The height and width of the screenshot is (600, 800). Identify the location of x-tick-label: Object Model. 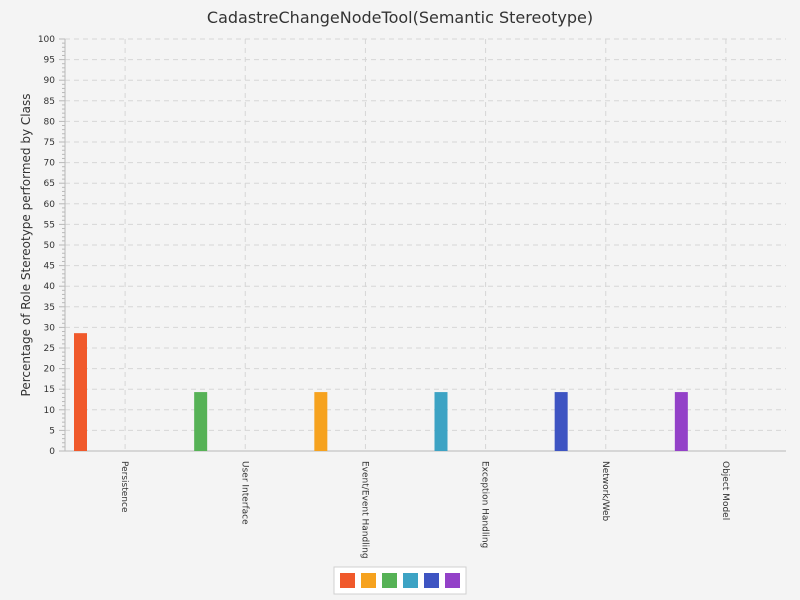
(725, 490).